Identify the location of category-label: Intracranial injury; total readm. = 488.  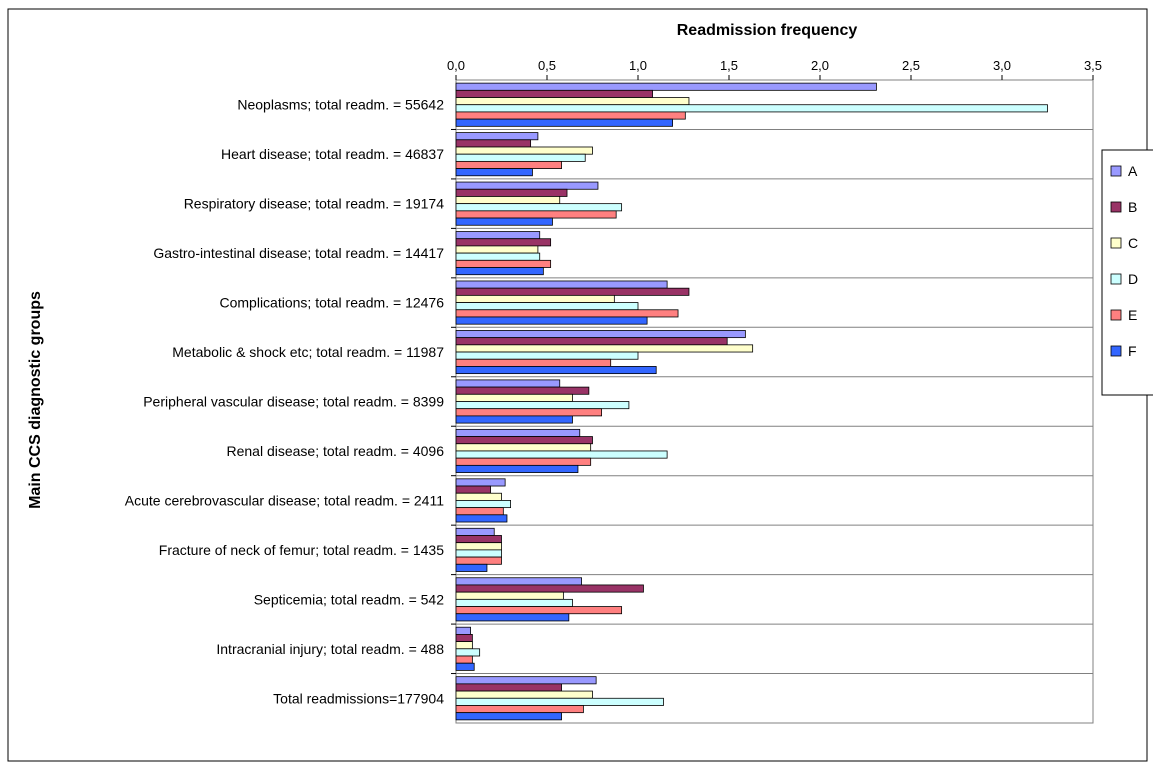
(330, 649).